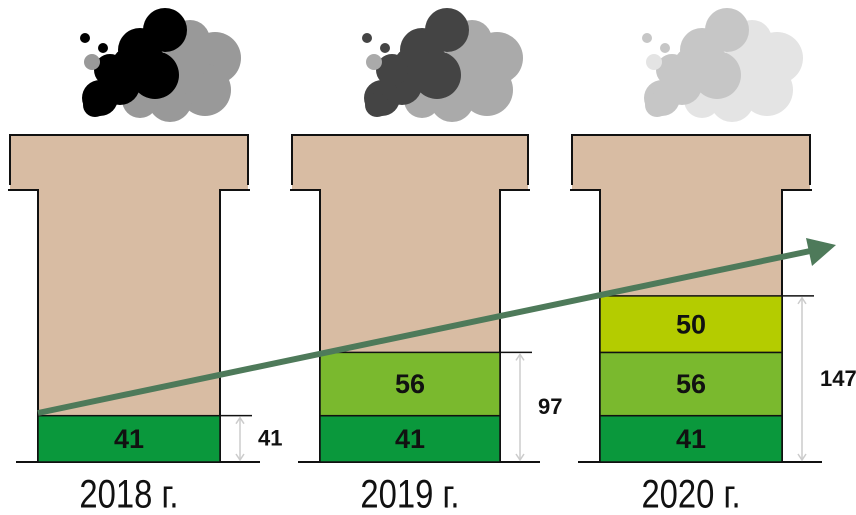  What do you see at coordinates (690, 493) in the screenshot?
I see `x-tick-label: 2020 г.` at bounding box center [690, 493].